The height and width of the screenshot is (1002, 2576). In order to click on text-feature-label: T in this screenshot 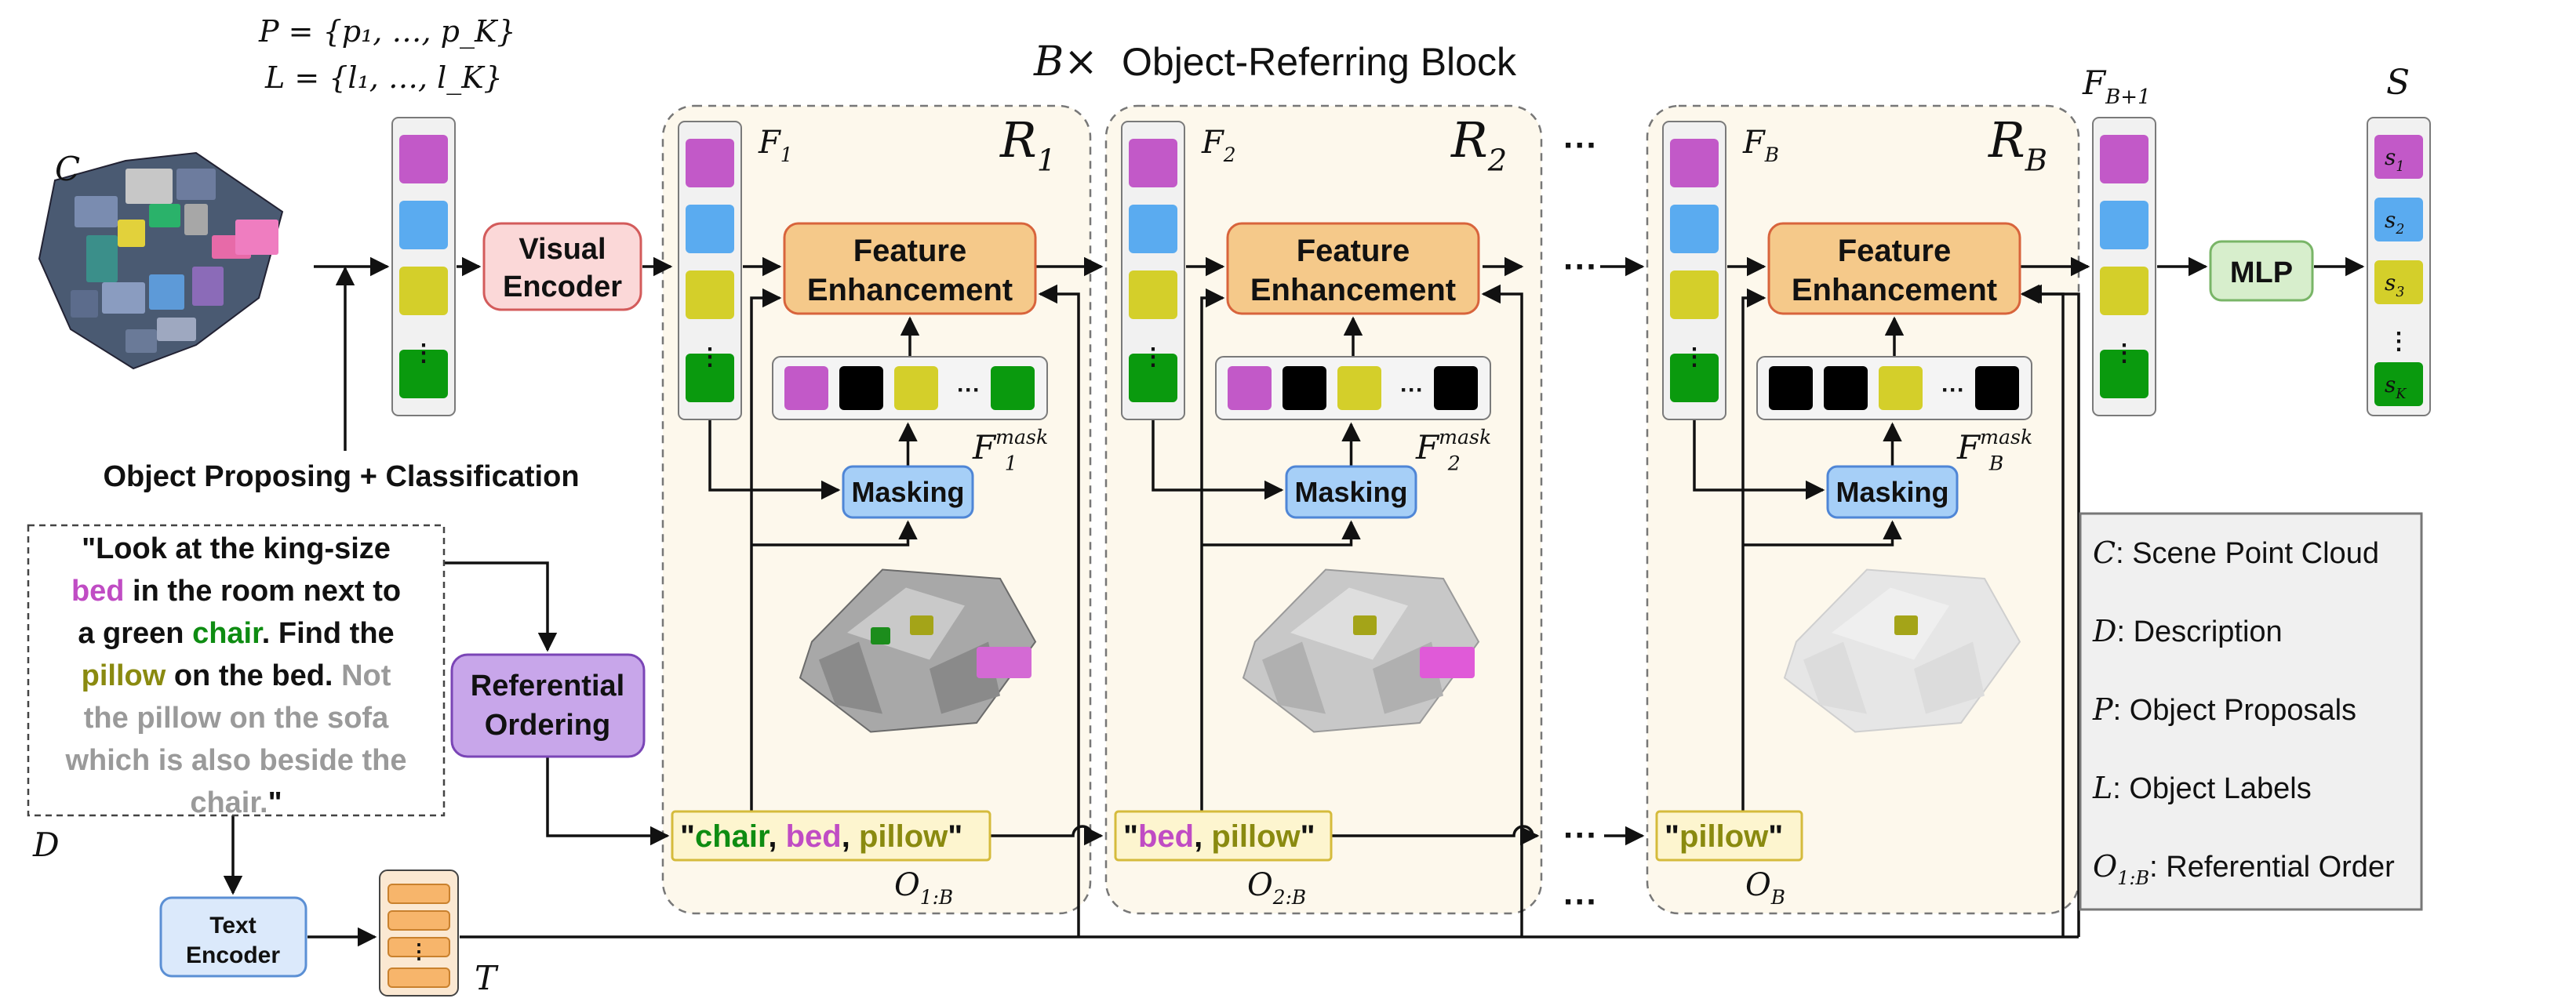, I will do `click(487, 978)`.